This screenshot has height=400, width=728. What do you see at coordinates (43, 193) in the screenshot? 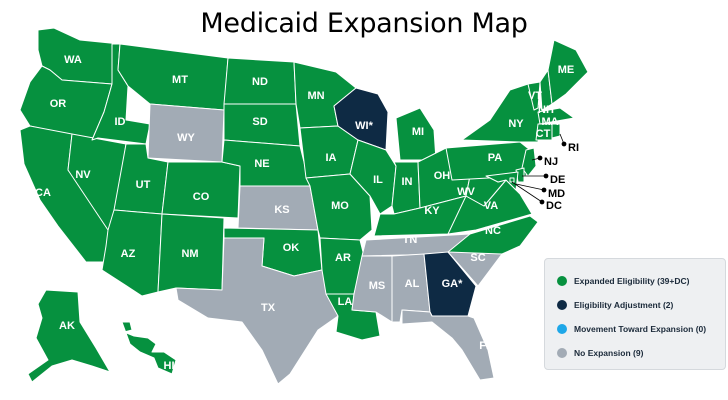
I see `state-label-ca: CA` at bounding box center [43, 193].